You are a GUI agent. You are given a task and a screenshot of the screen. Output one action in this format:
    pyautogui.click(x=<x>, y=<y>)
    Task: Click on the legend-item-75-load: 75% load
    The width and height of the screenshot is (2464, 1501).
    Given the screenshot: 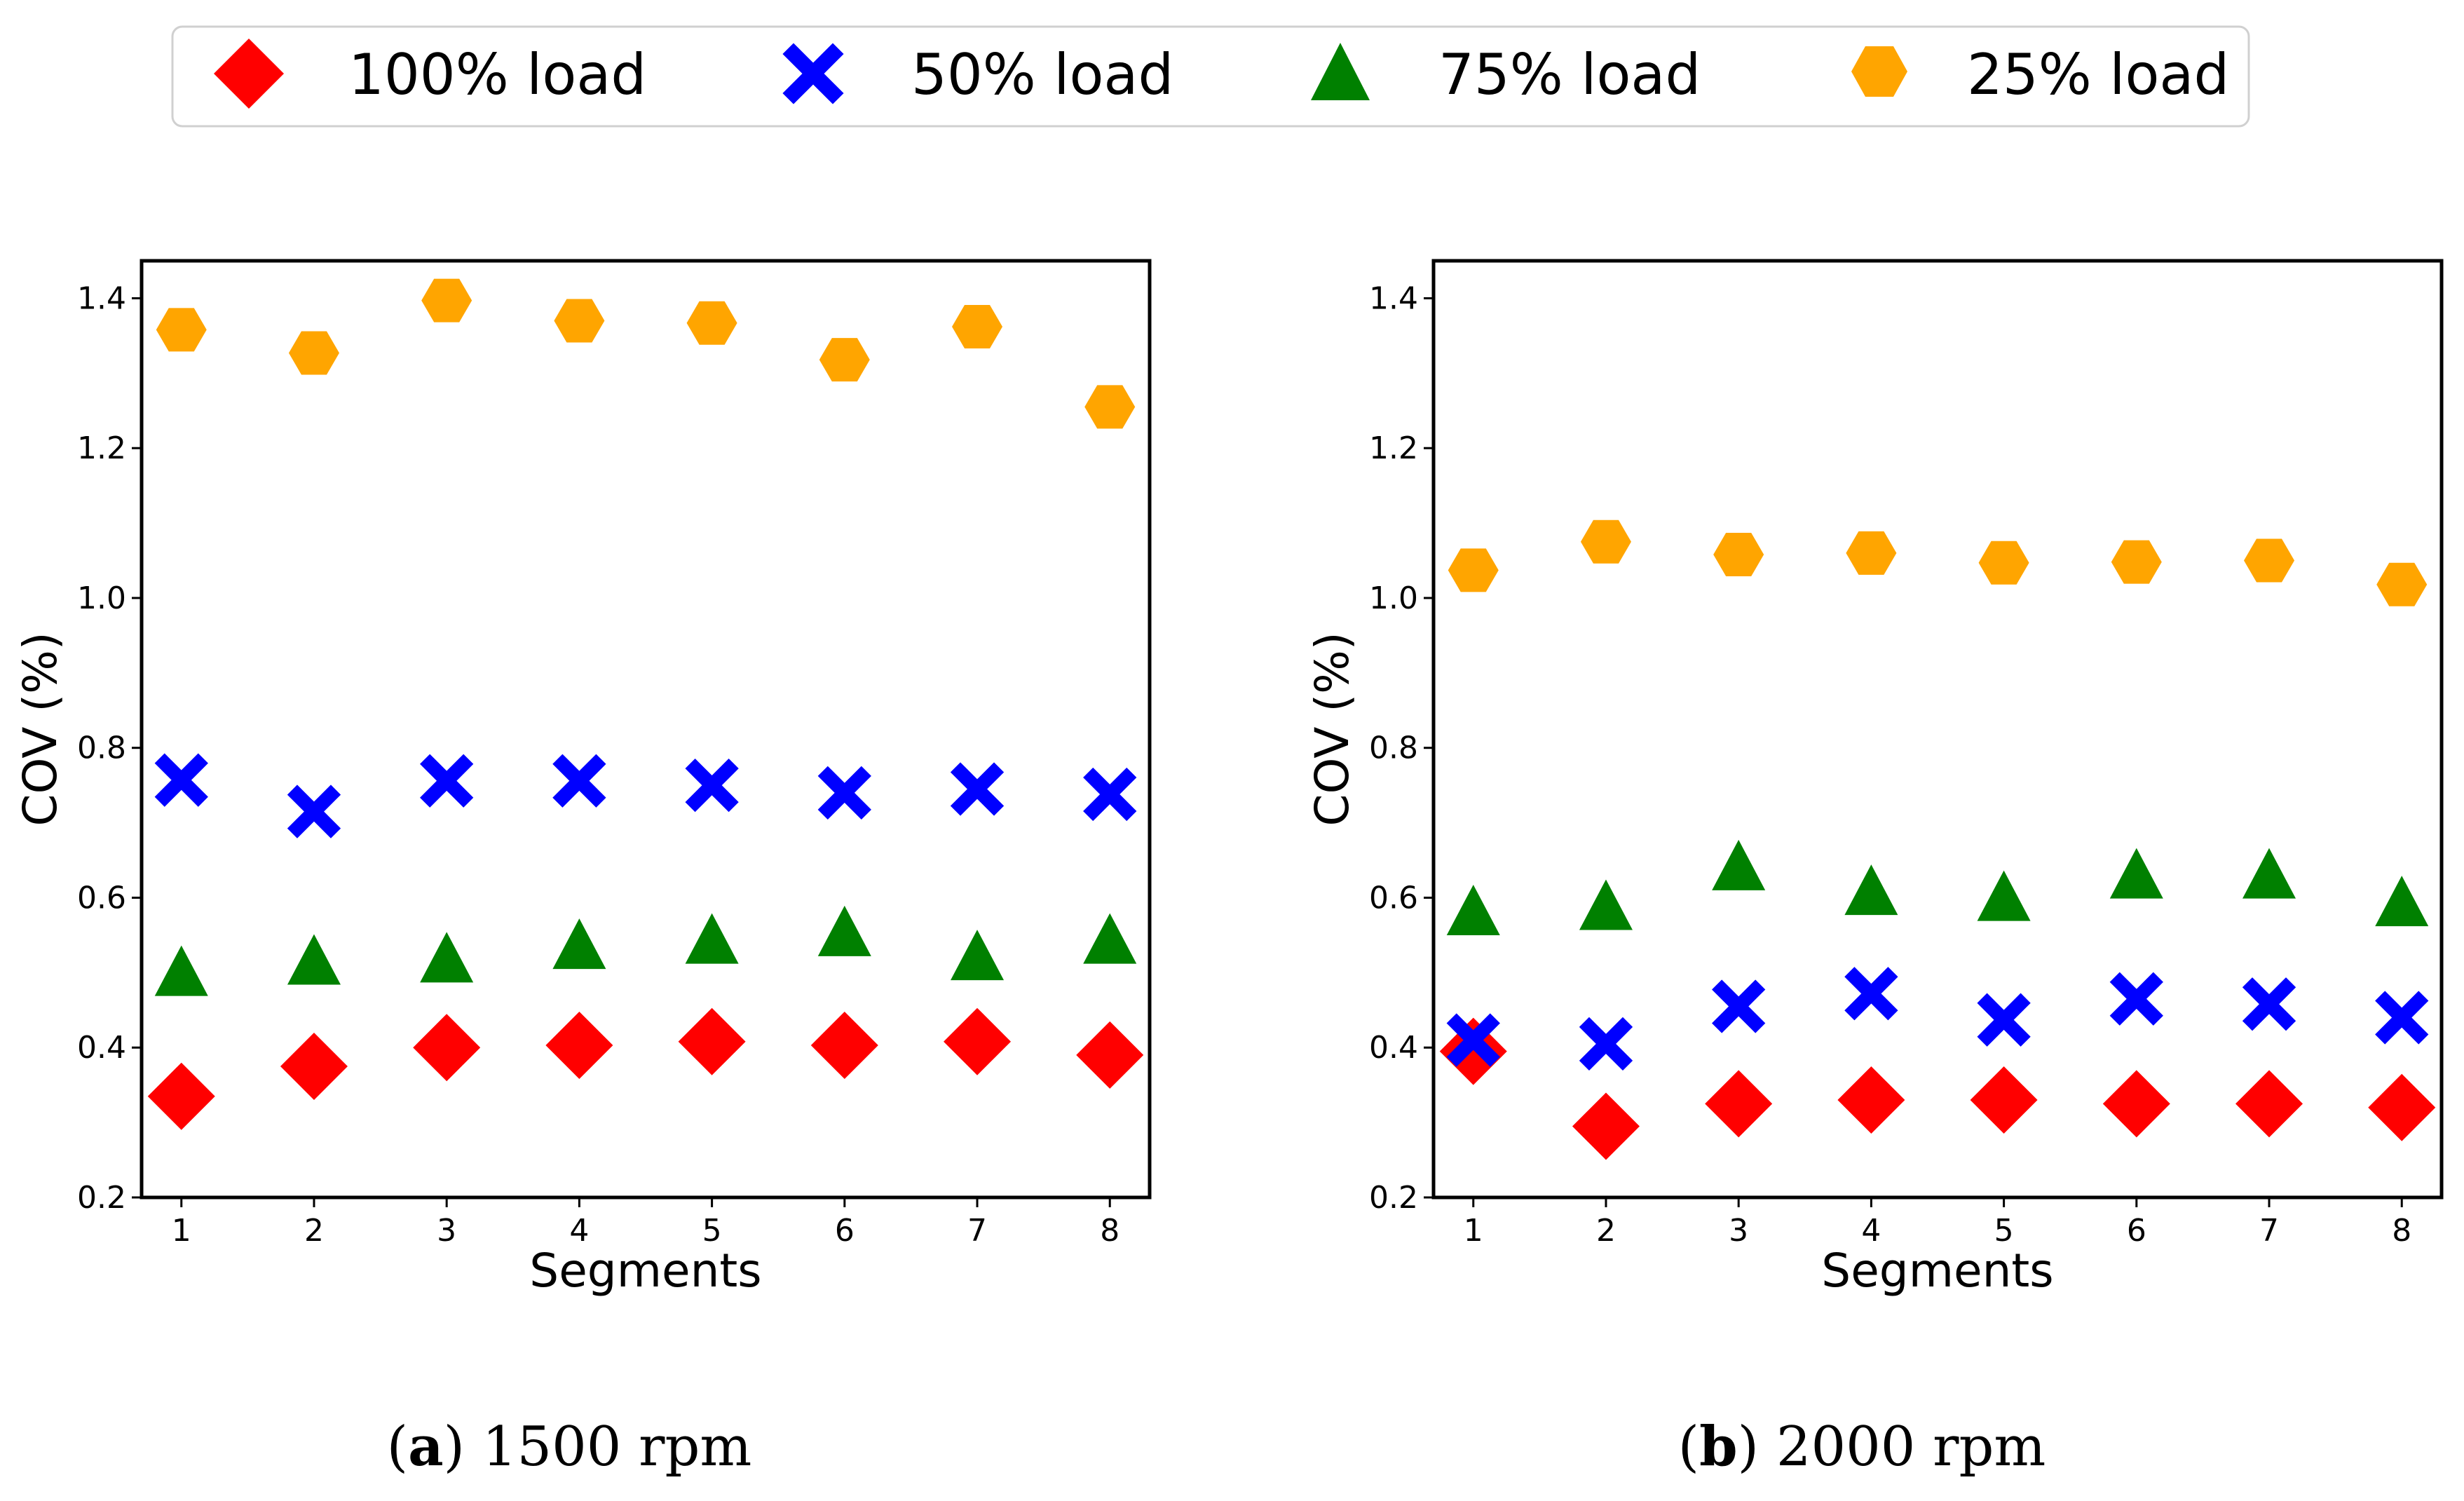 What is the action you would take?
    pyautogui.click(x=1506, y=74)
    